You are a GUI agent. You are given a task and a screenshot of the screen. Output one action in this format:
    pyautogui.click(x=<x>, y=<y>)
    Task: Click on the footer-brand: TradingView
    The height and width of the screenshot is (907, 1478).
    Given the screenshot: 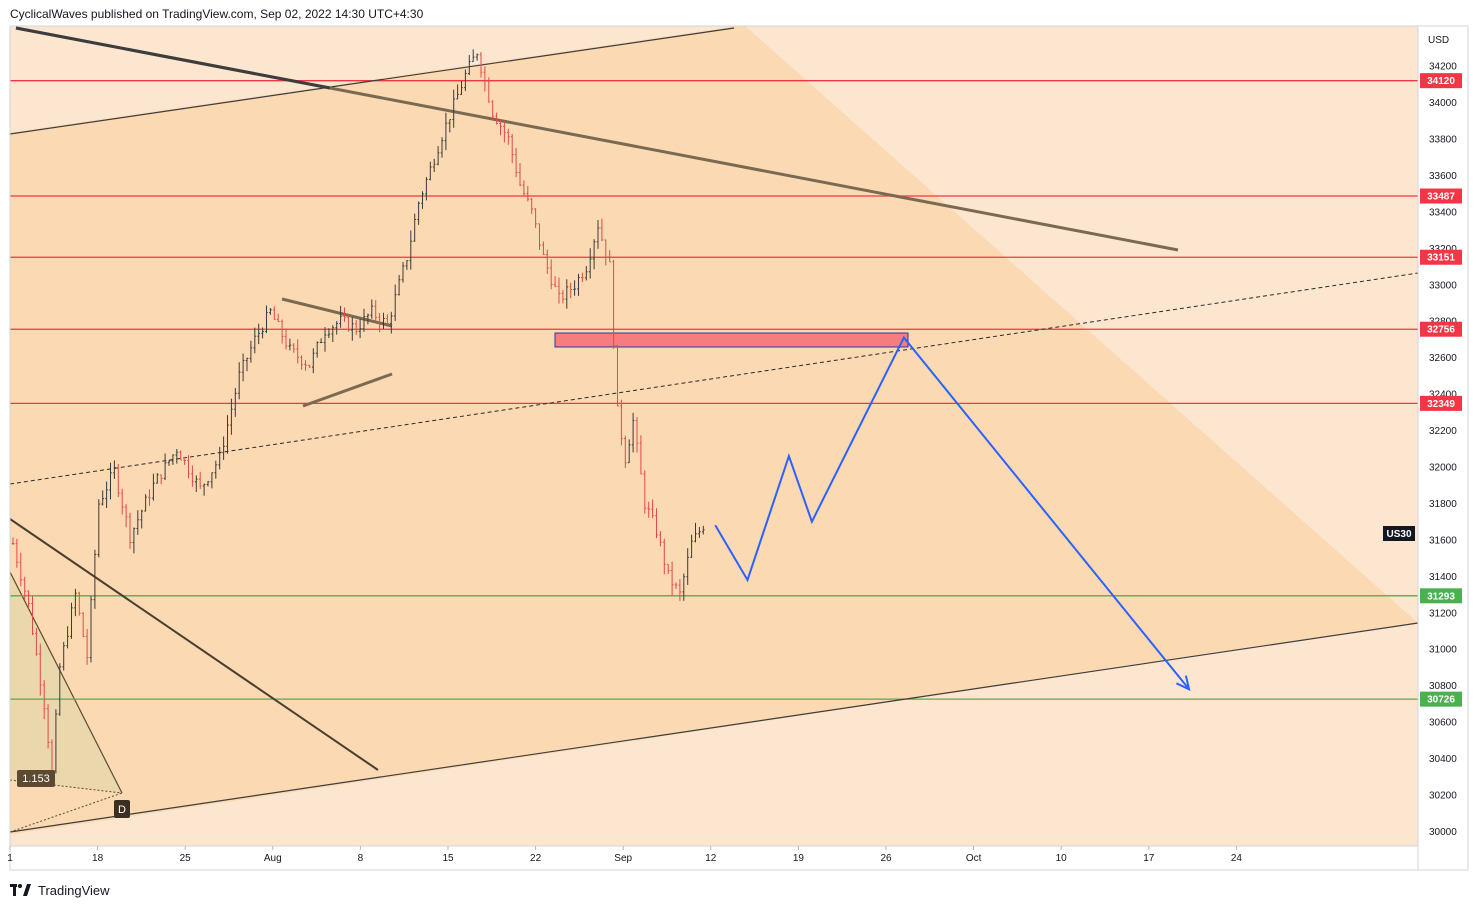 What is the action you would take?
    pyautogui.click(x=60, y=890)
    